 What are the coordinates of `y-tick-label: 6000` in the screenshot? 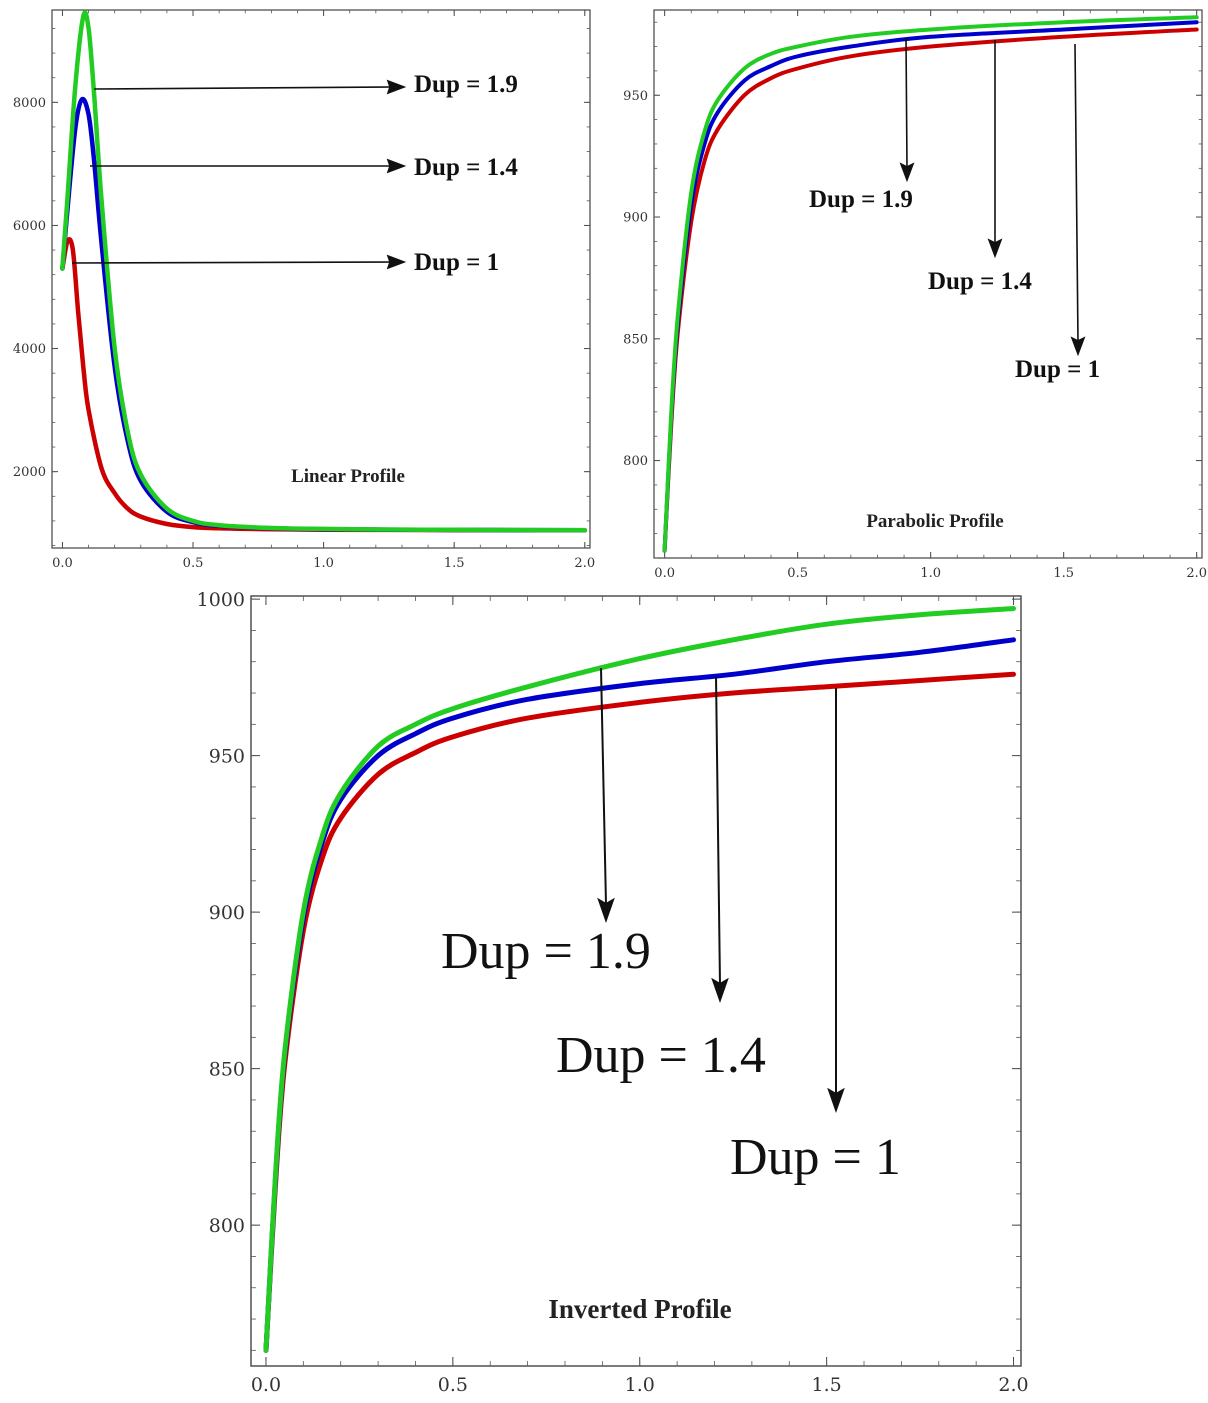 It's located at (29, 226).